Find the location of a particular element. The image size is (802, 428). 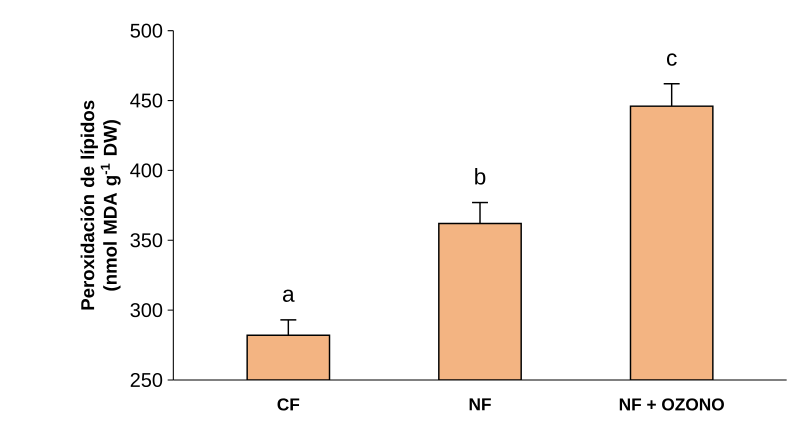

y-tick-label: 450 is located at coordinates (146, 100).